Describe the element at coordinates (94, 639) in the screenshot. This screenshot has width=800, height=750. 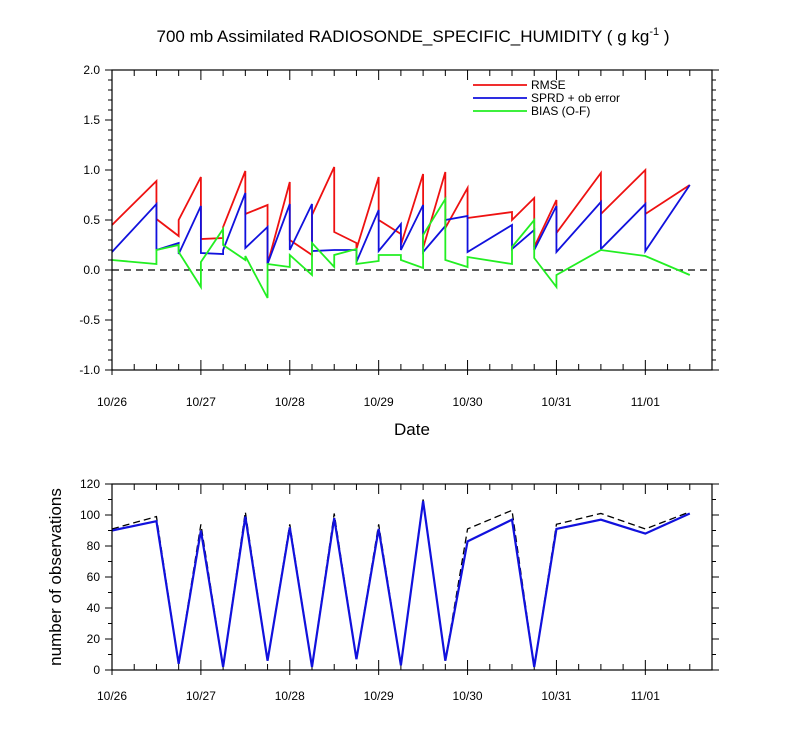
I see `y-tick-label: 20` at that location.